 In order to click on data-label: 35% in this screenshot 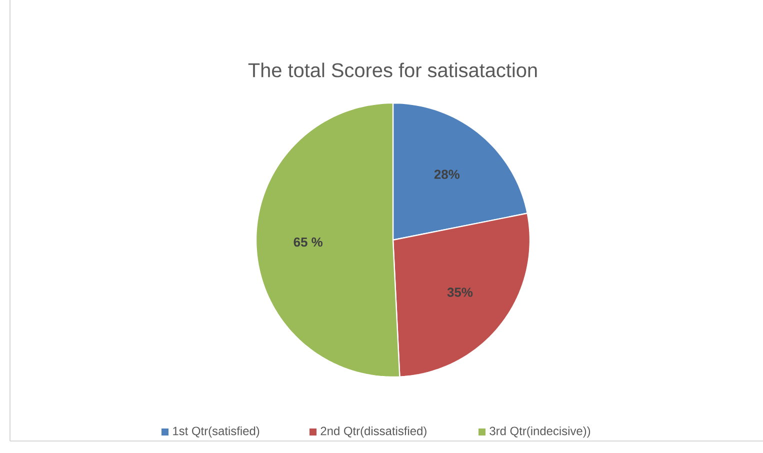, I will do `click(460, 292)`.